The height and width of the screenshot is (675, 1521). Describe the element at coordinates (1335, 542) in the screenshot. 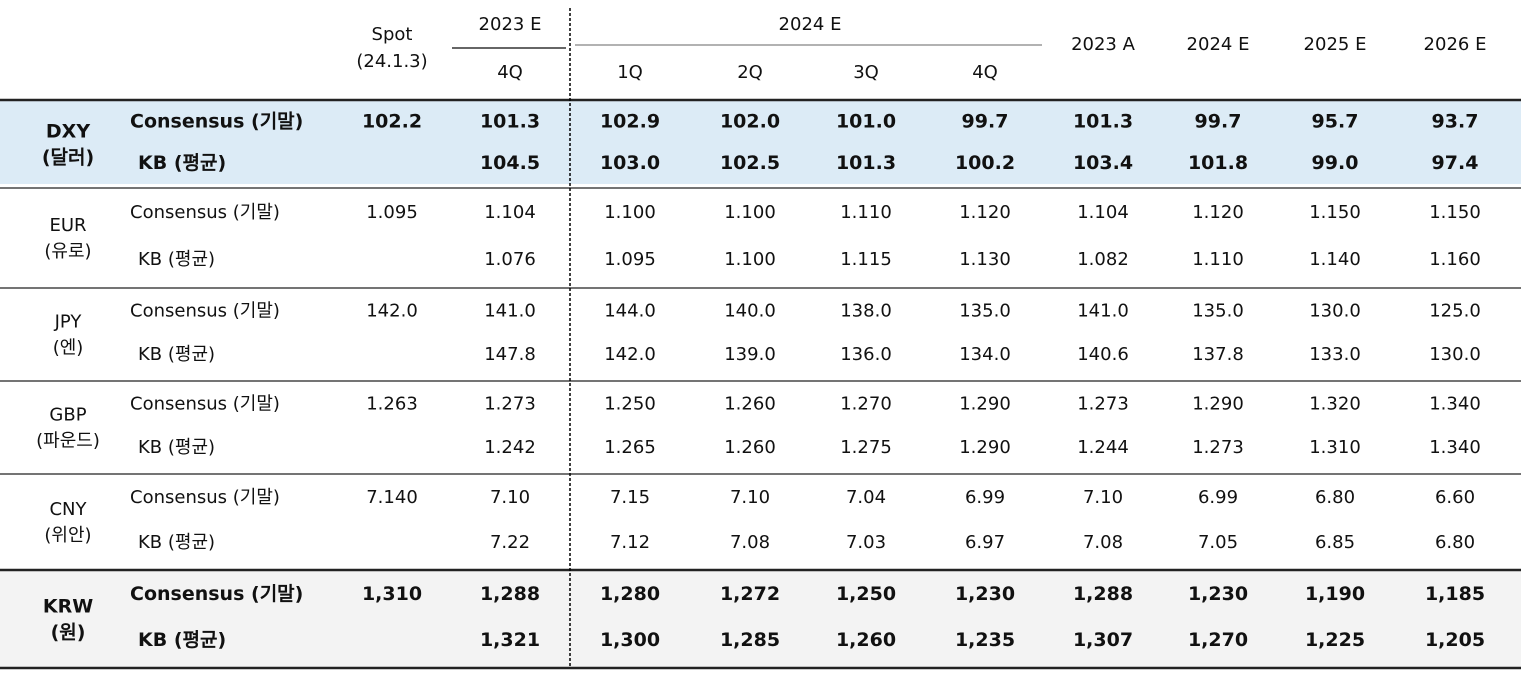

I see `cell-value: 6.85` at that location.